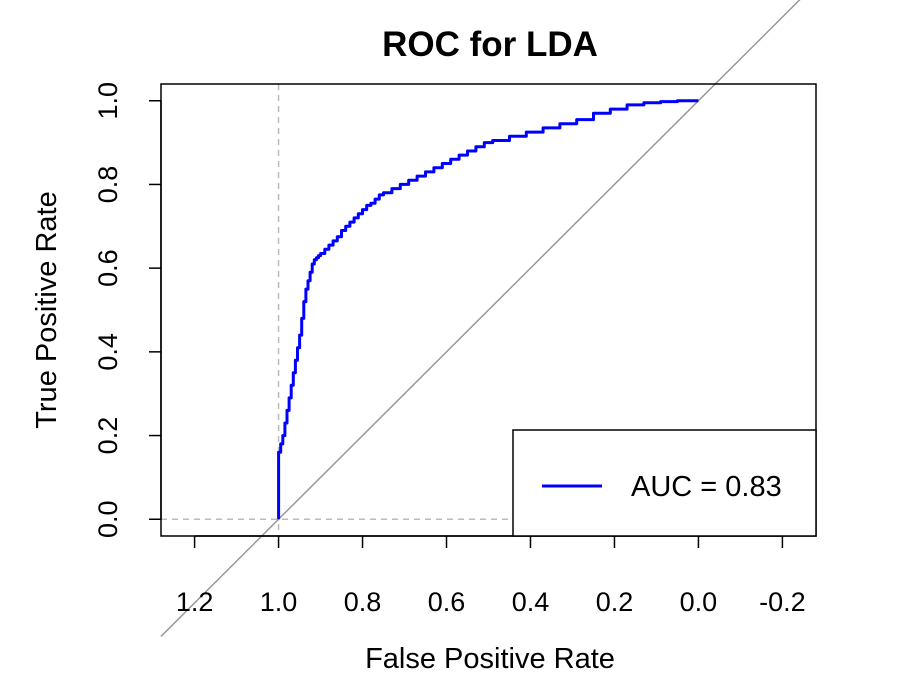 The image size is (900, 700). What do you see at coordinates (195, 602) in the screenshot?
I see `x-tick-label: 1.2` at bounding box center [195, 602].